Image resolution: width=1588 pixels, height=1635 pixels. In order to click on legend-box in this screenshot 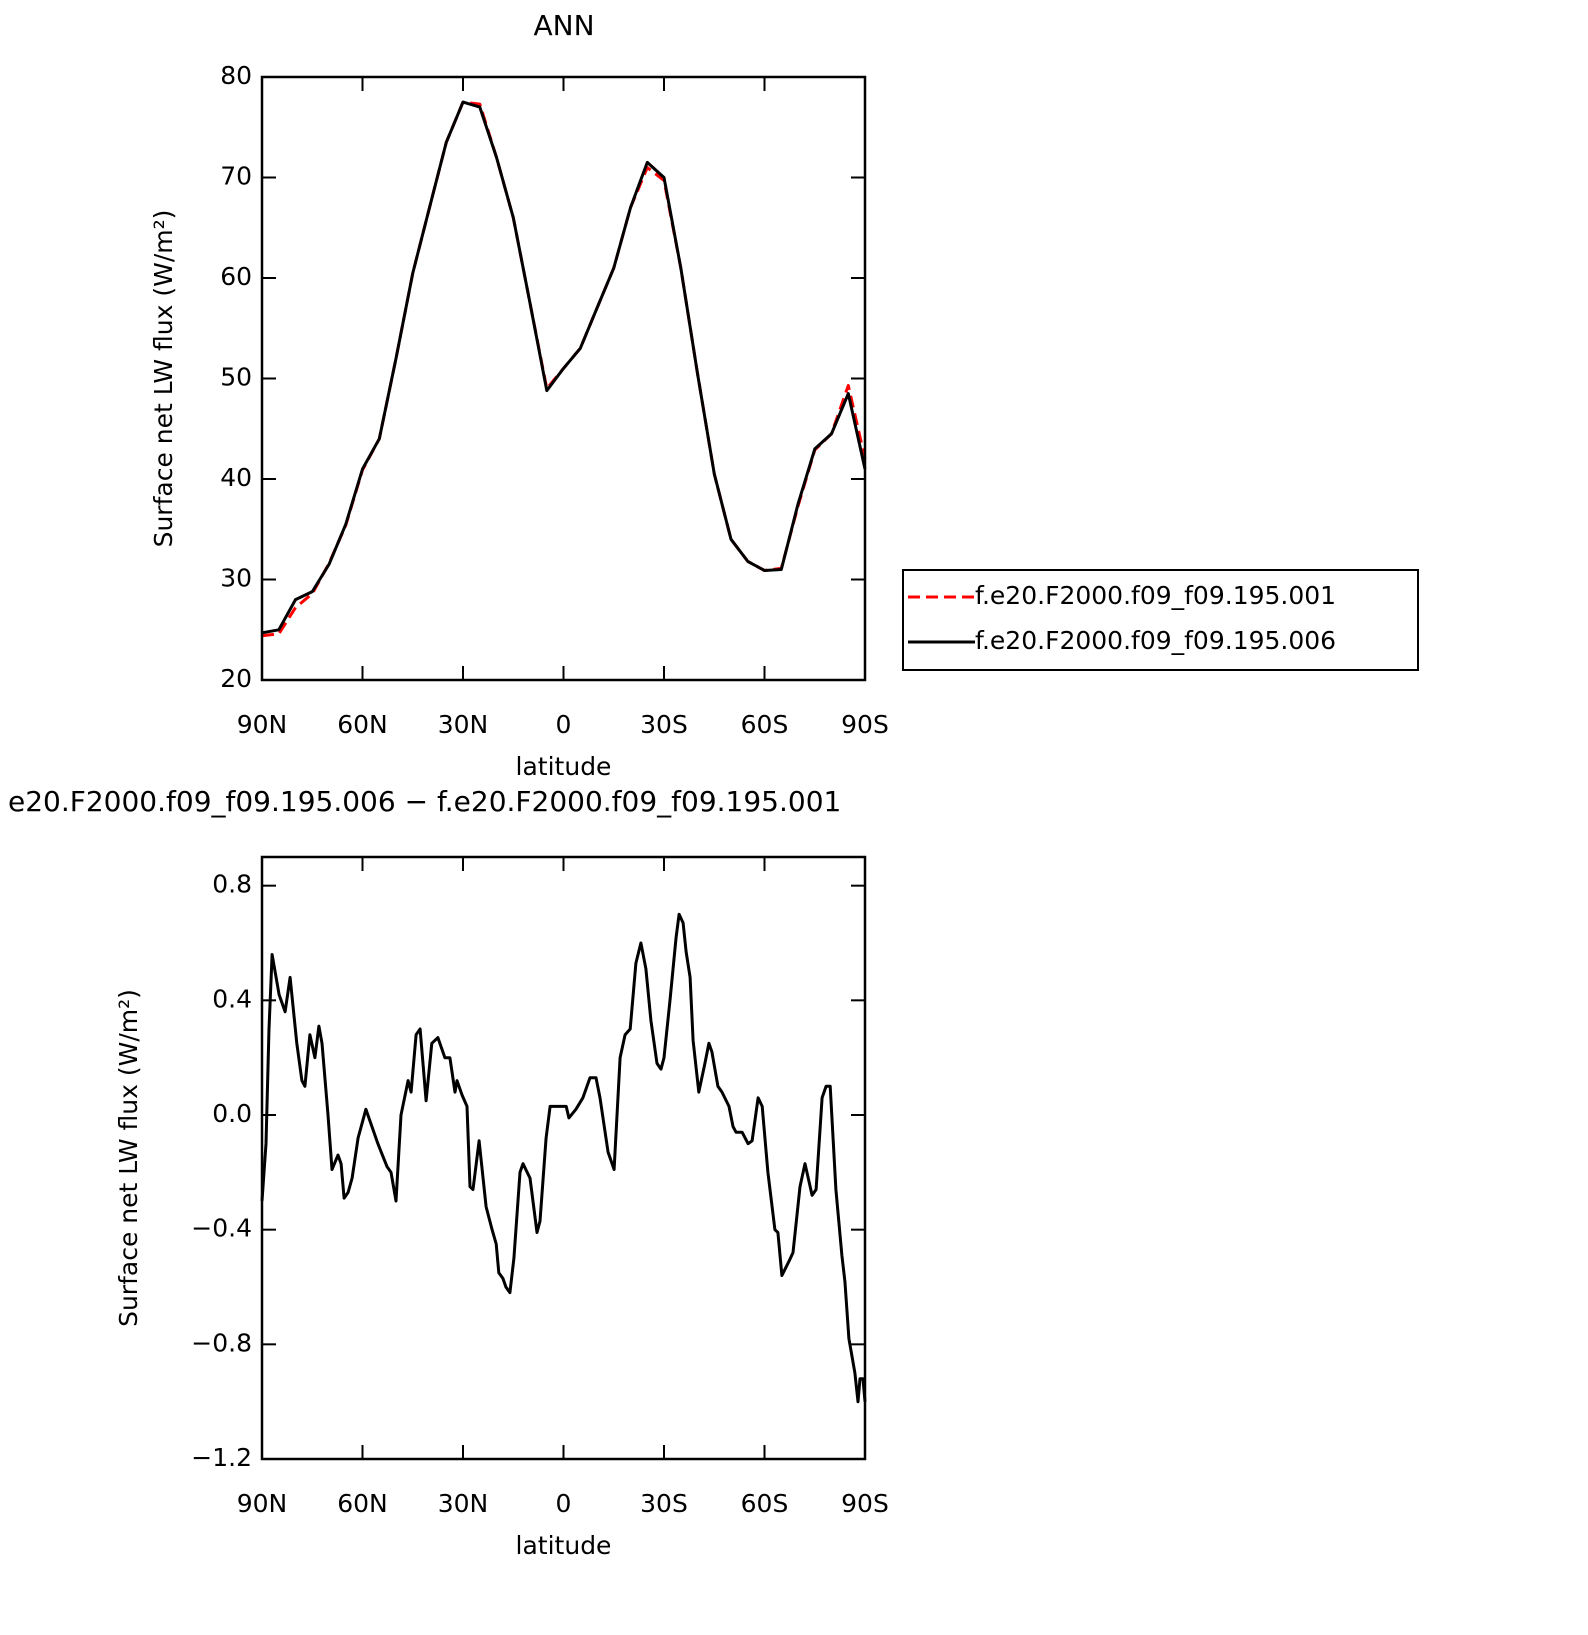, I will do `click(1160, 620)`.